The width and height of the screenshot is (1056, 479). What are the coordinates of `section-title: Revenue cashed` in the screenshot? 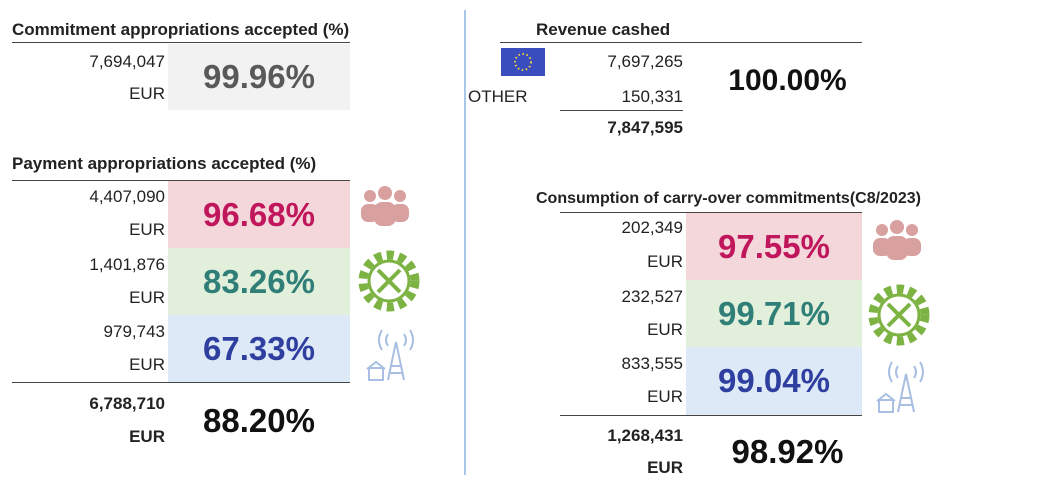 It's located at (603, 29).